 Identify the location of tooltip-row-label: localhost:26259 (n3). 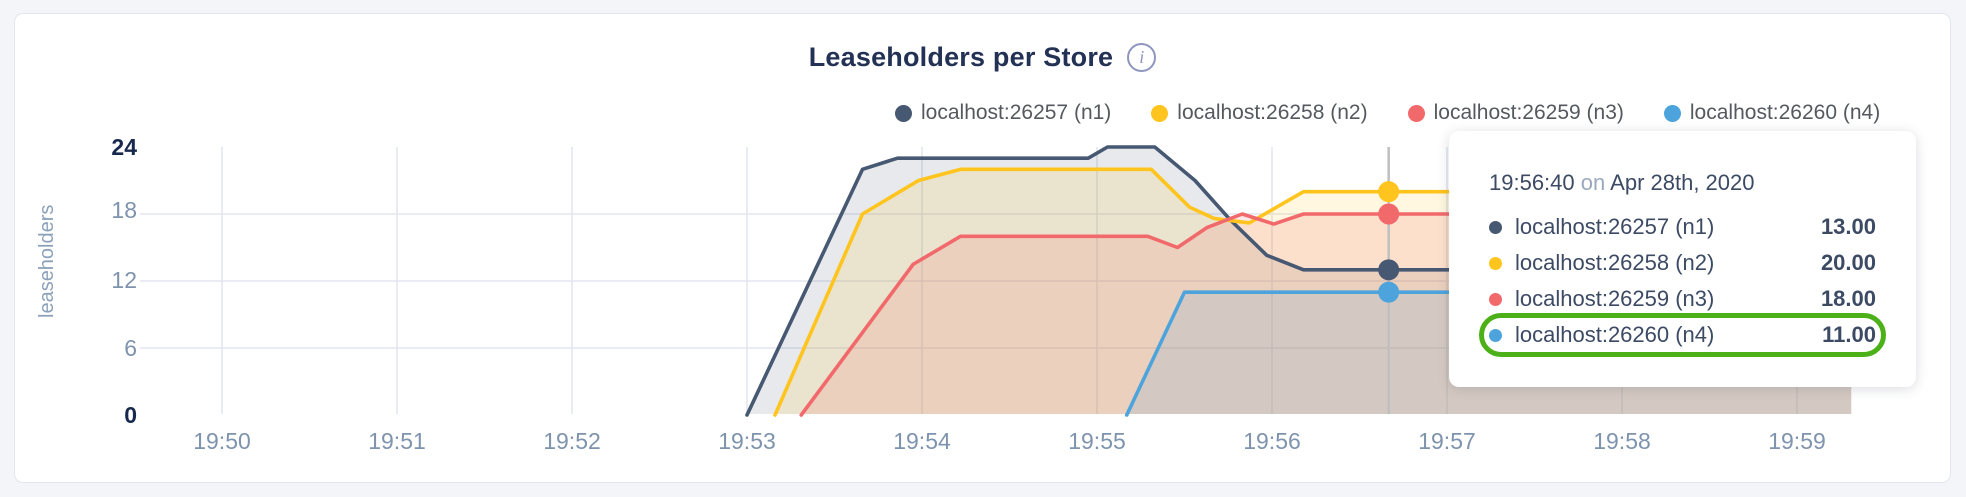
(1615, 298).